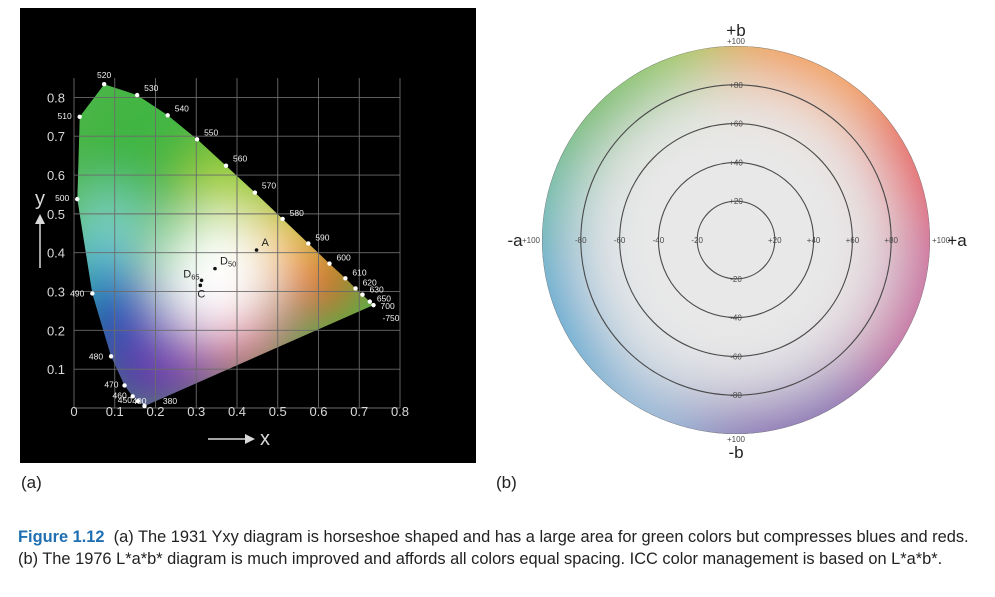 This screenshot has height=597, width=995. Describe the element at coordinates (736, 41) in the screenshot. I see `b-axis-tick: +100` at that location.